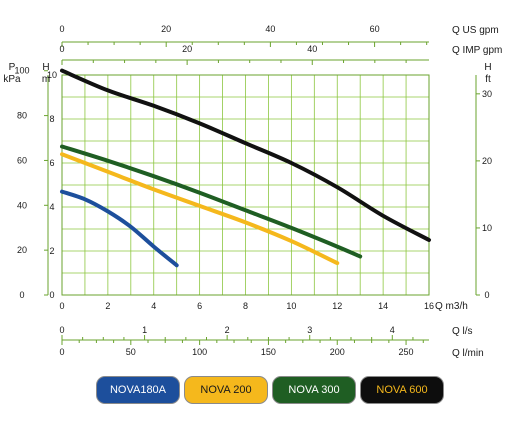 The image size is (512, 421). Describe the element at coordinates (406, 352) in the screenshot. I see `aux-tick-label-q-l-min: 250` at that location.